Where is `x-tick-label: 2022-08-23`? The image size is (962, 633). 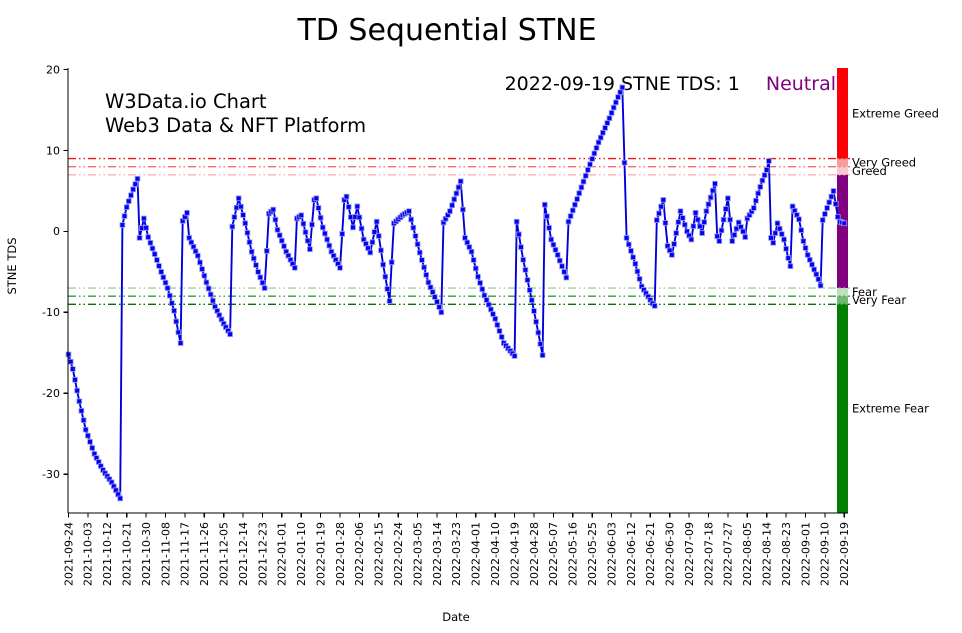 x-tick-label: 2022-08-23 is located at coordinates (786, 554).